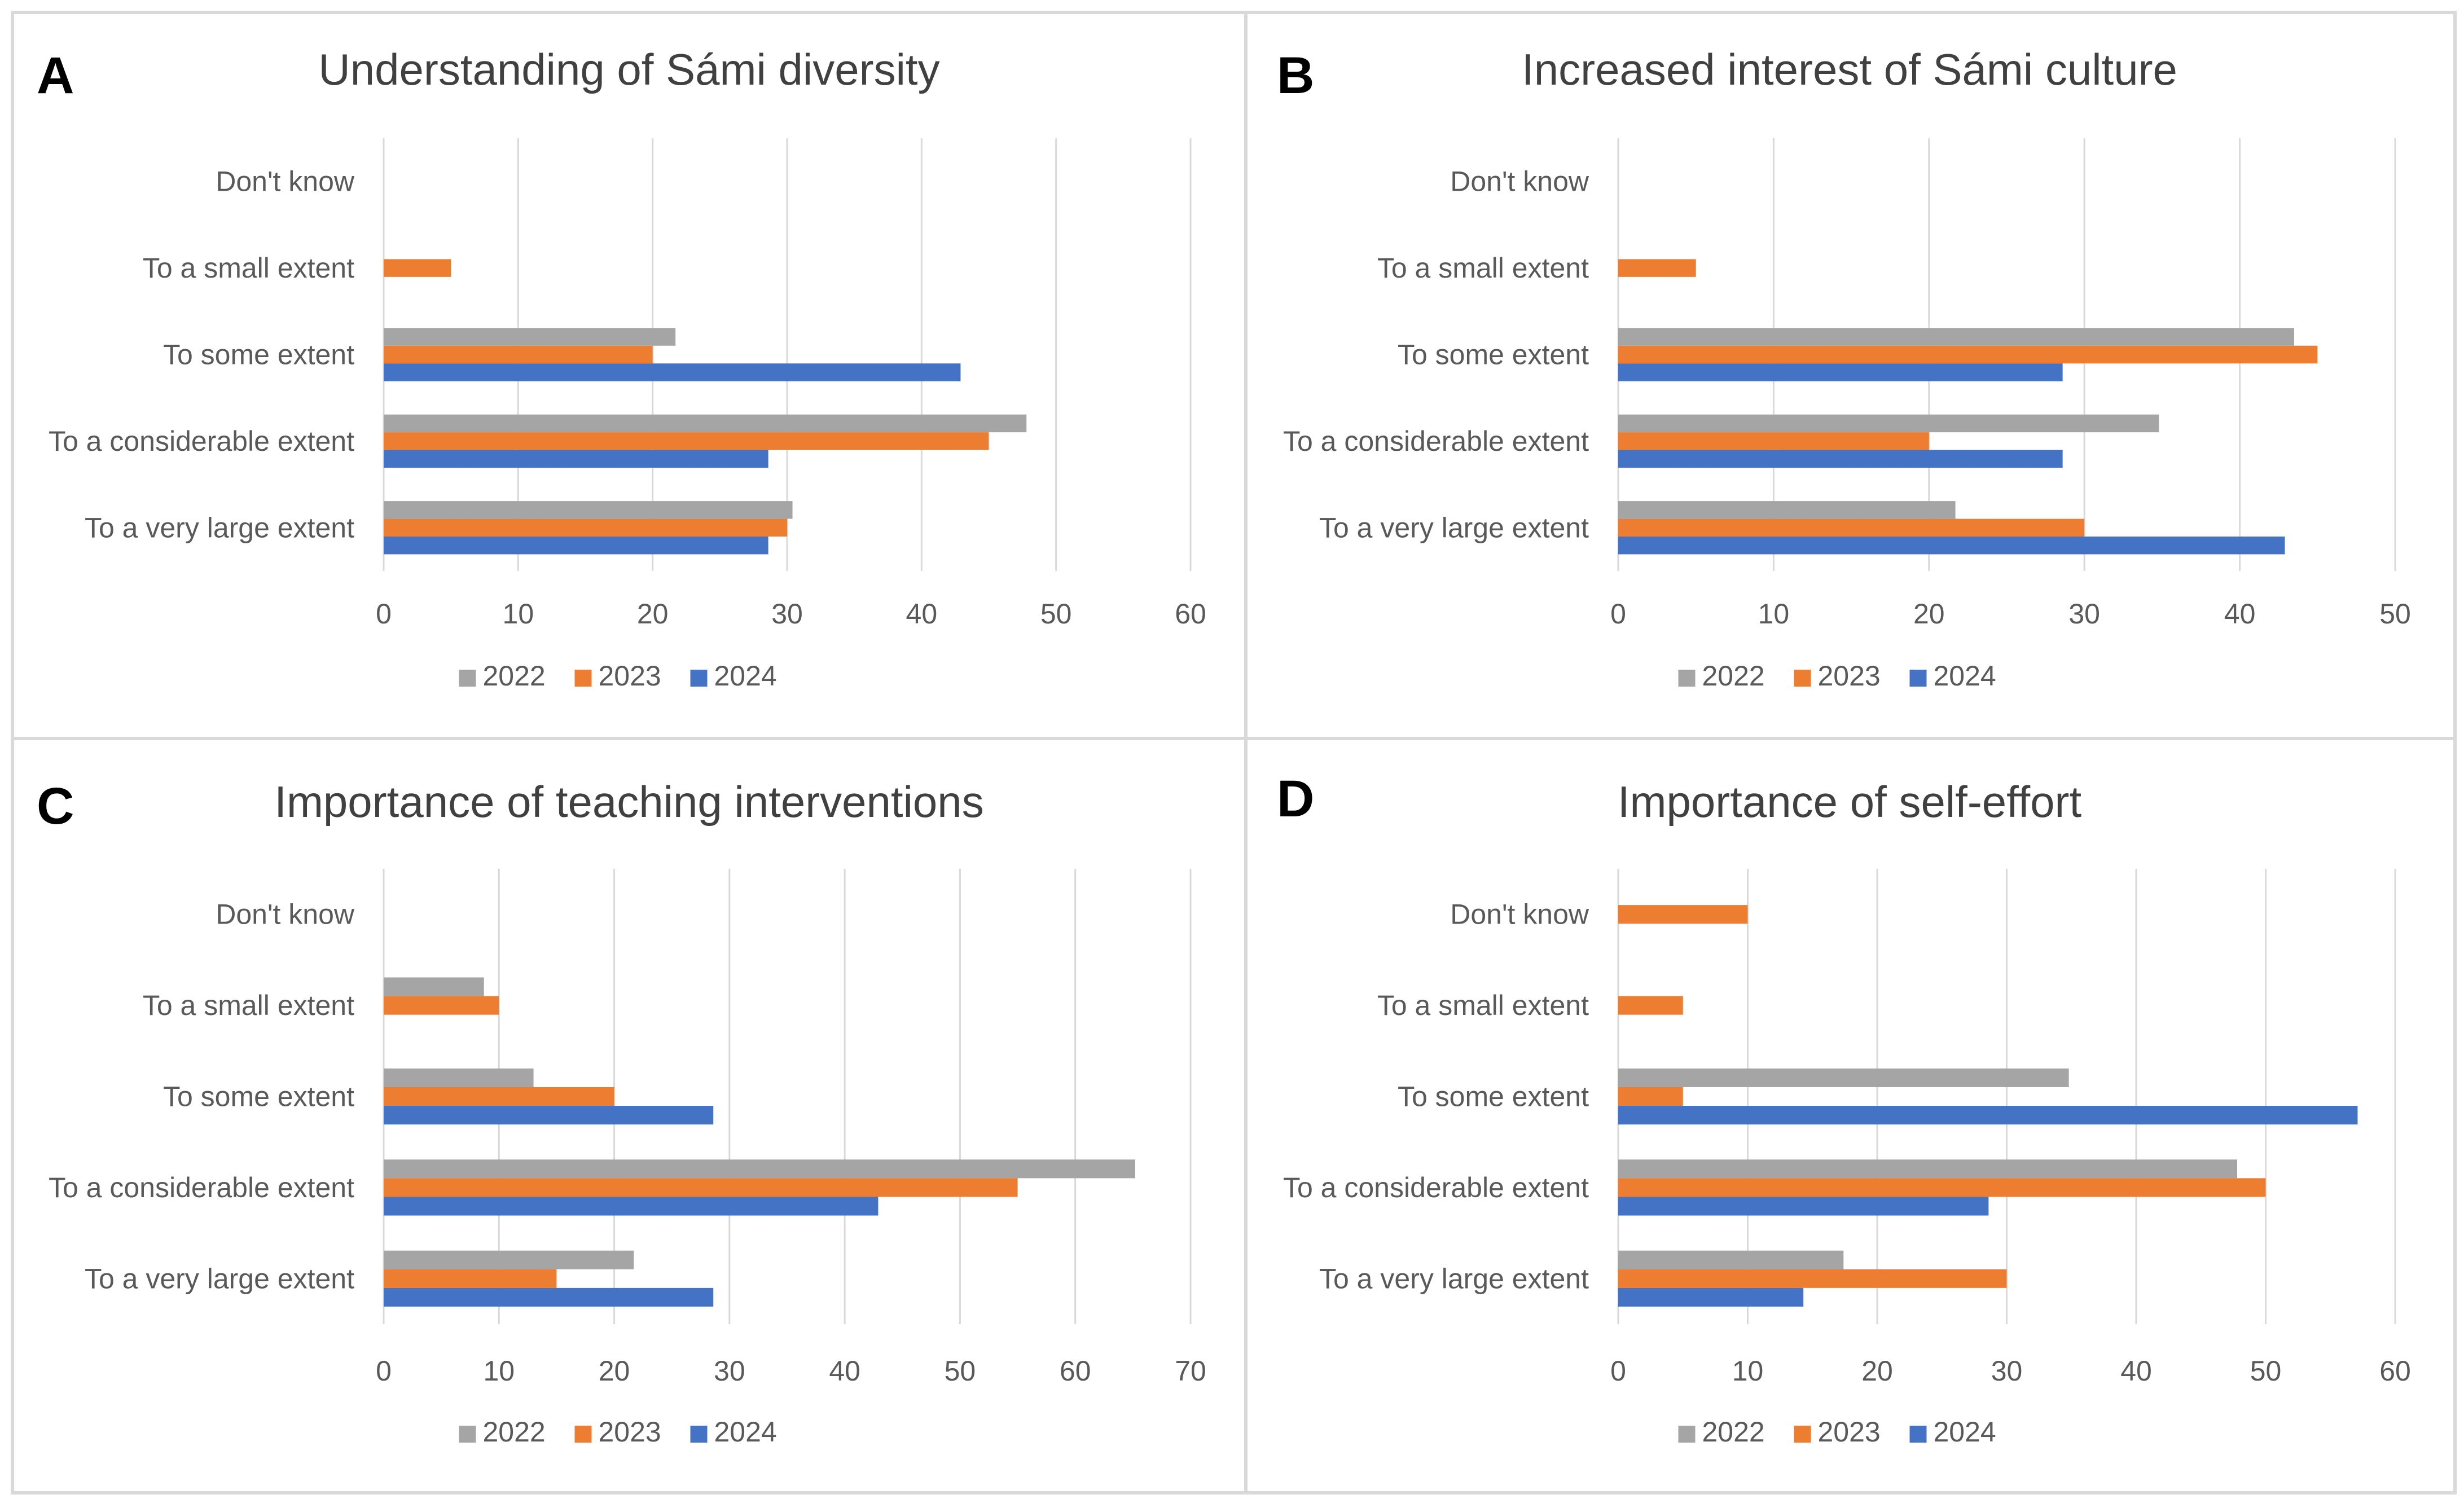 This screenshot has width=2464, height=1512. What do you see at coordinates (1295, 75) in the screenshot?
I see `panel-letter: B` at bounding box center [1295, 75].